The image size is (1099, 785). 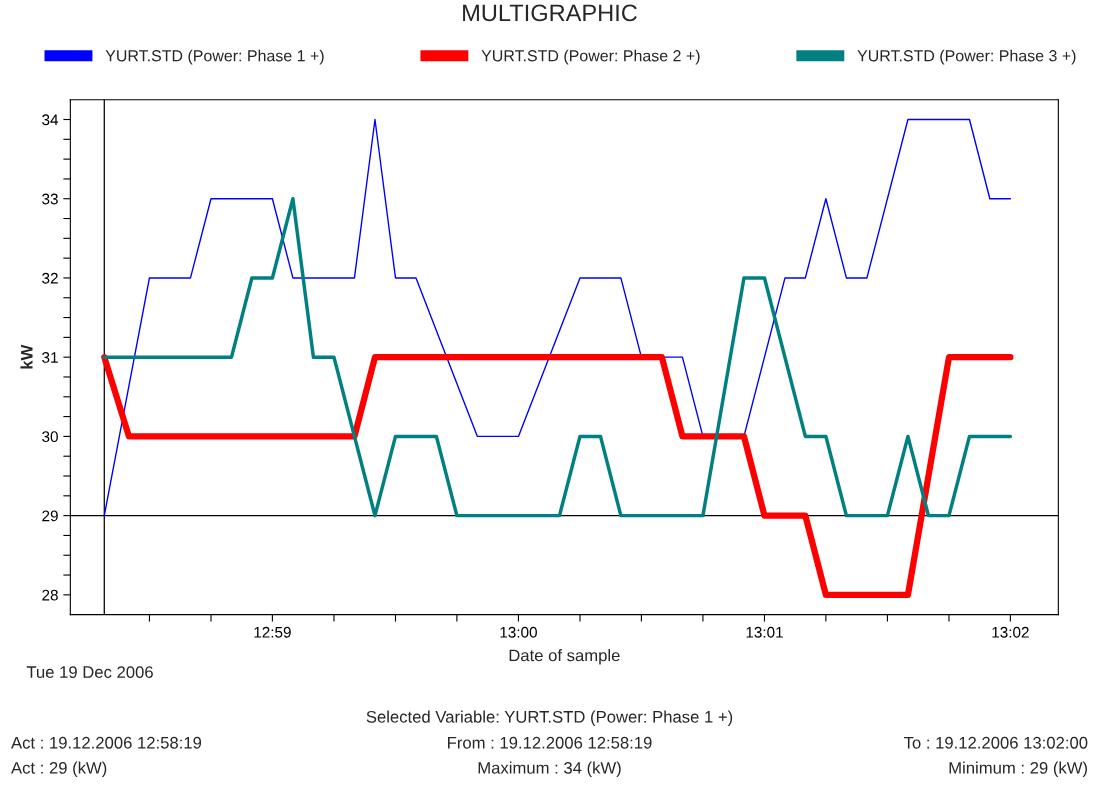 I want to click on y-tick-label: 30, so click(x=50, y=437).